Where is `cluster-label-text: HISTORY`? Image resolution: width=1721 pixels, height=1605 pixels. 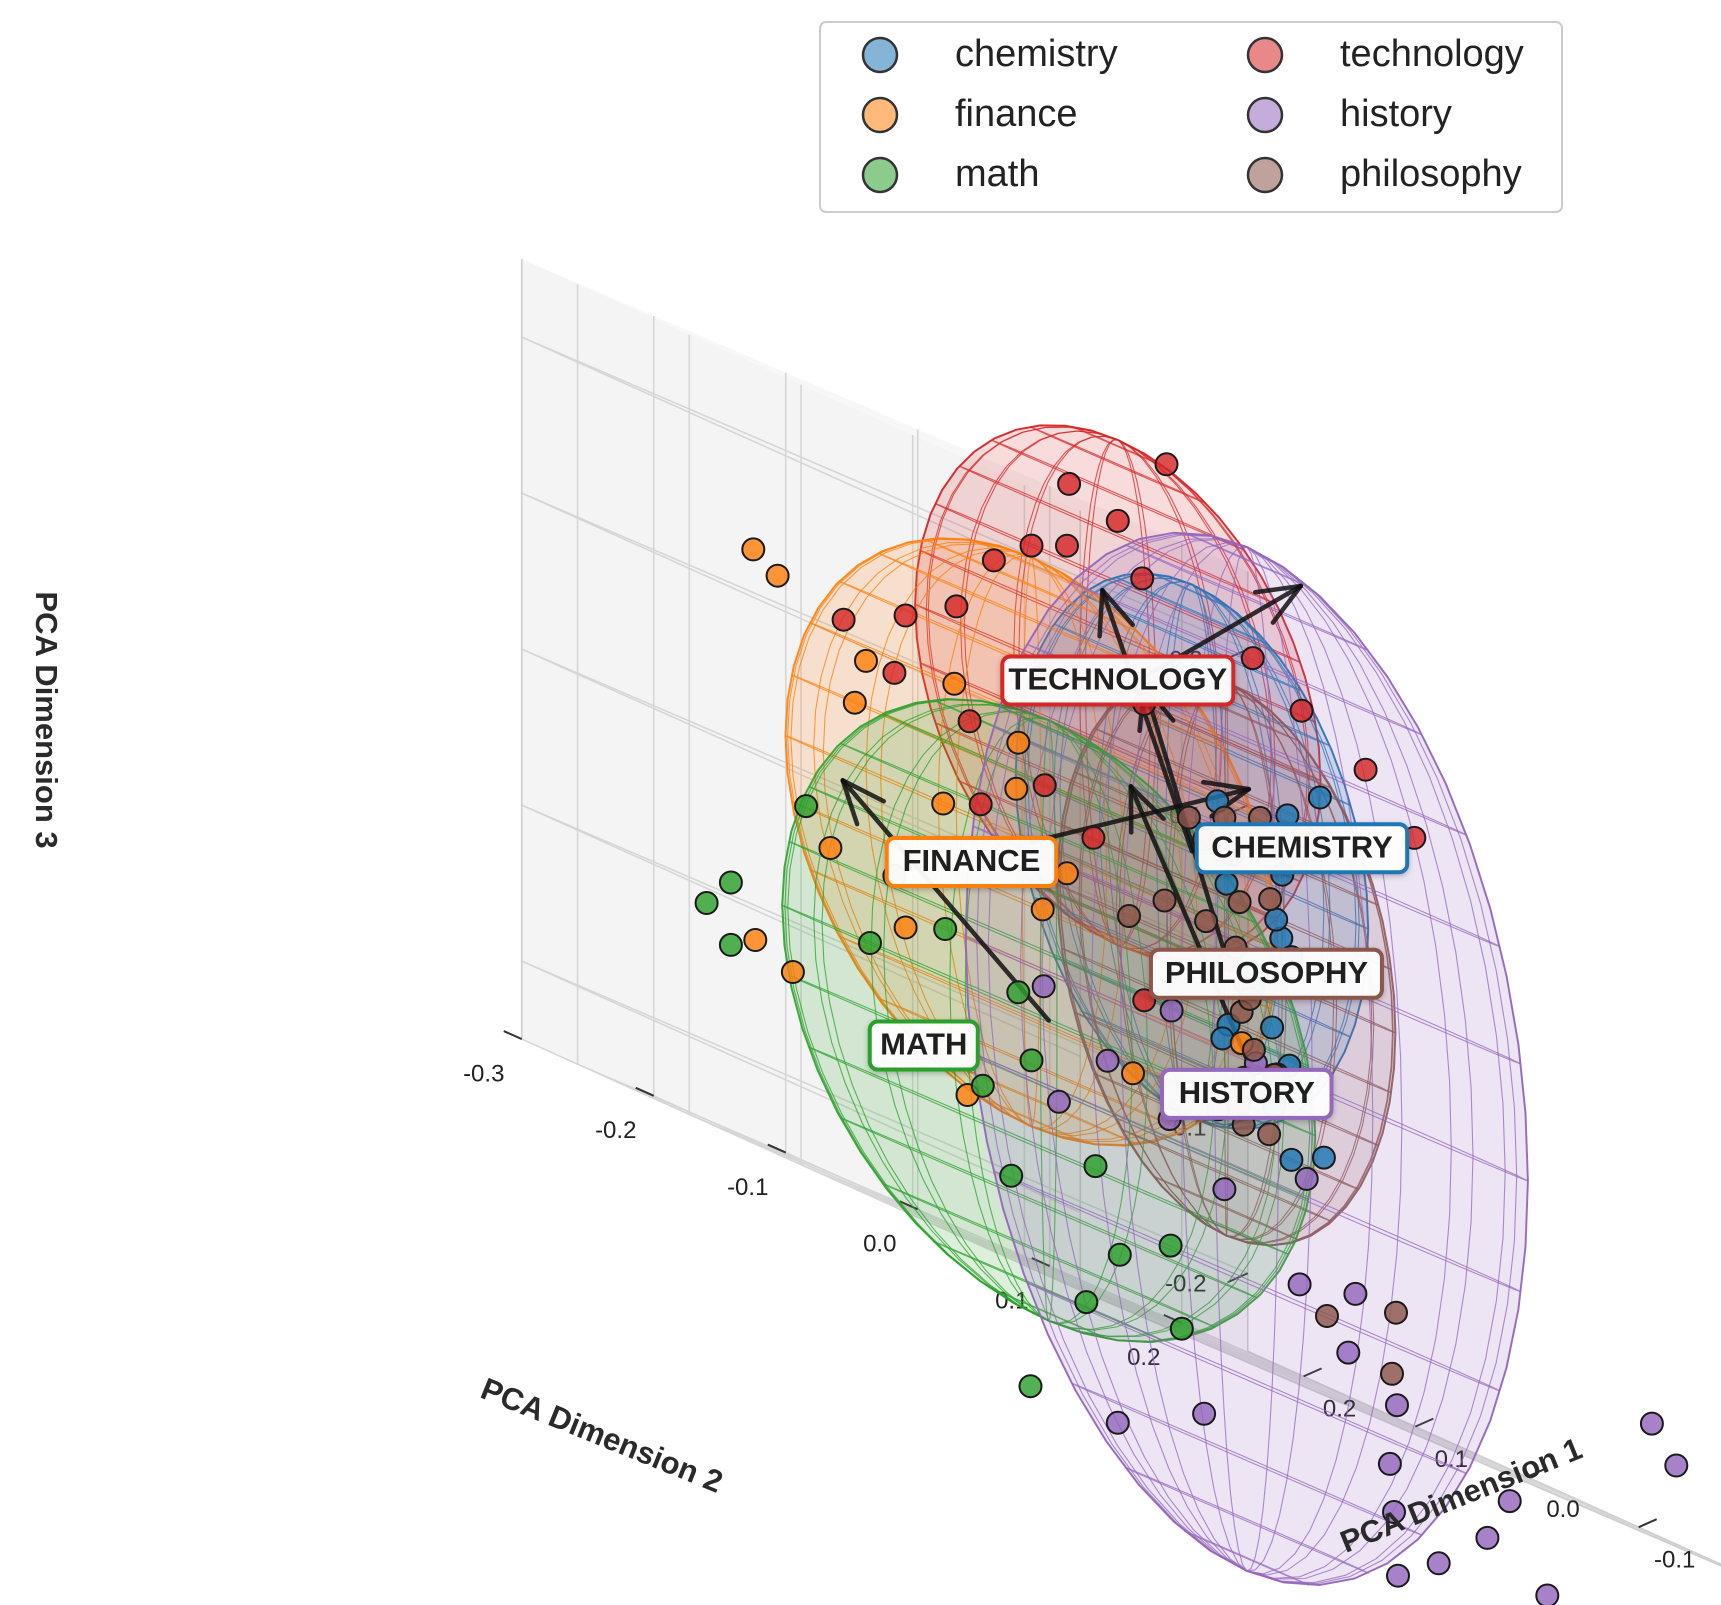 cluster-label-text: HISTORY is located at coordinates (1247, 1092).